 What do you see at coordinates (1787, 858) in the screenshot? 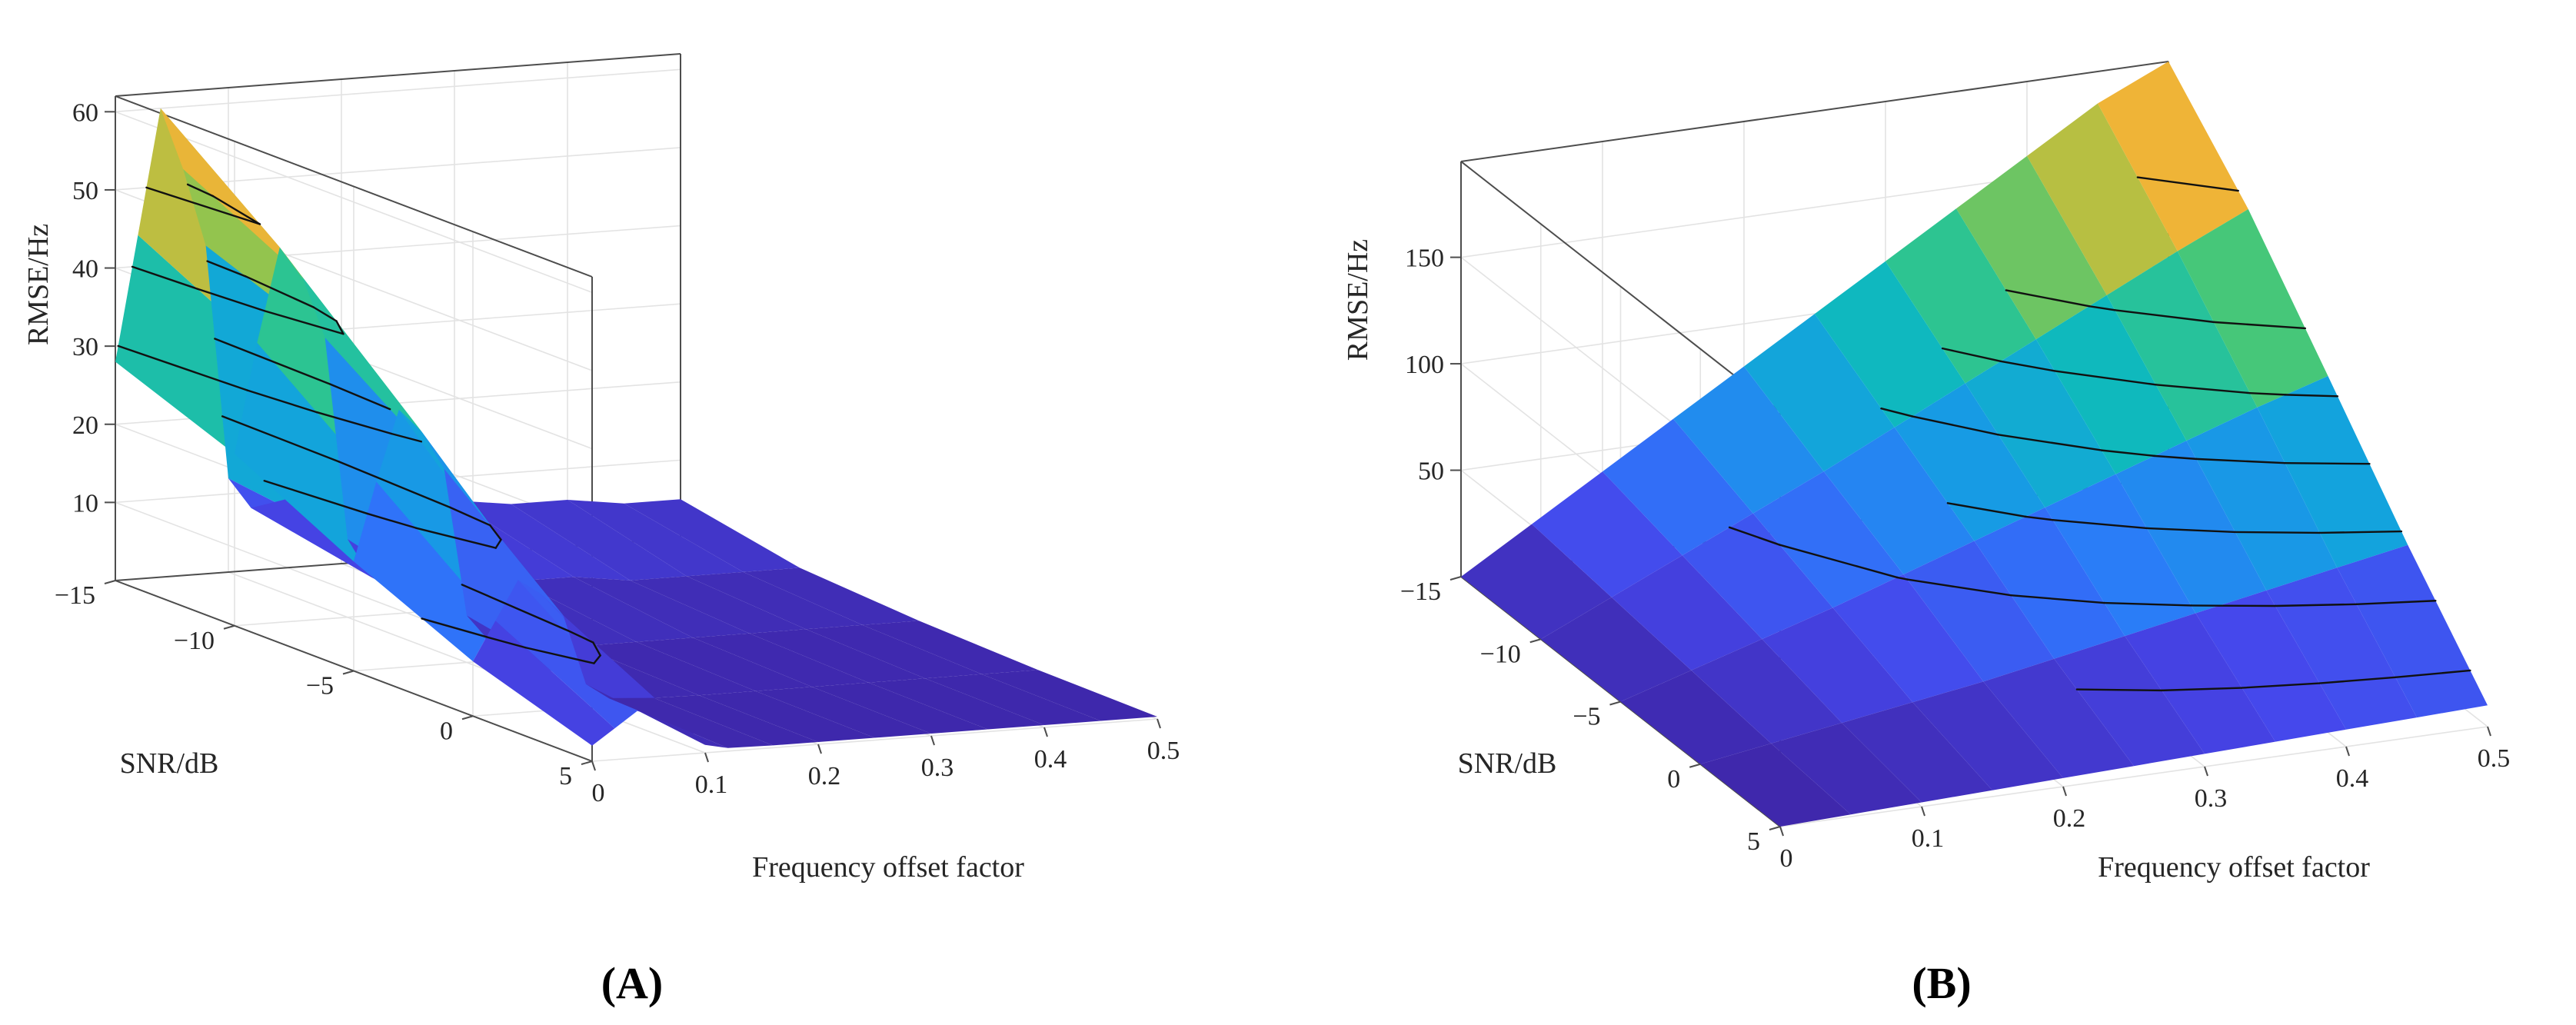
I see `x-tick-label: 0` at bounding box center [1787, 858].